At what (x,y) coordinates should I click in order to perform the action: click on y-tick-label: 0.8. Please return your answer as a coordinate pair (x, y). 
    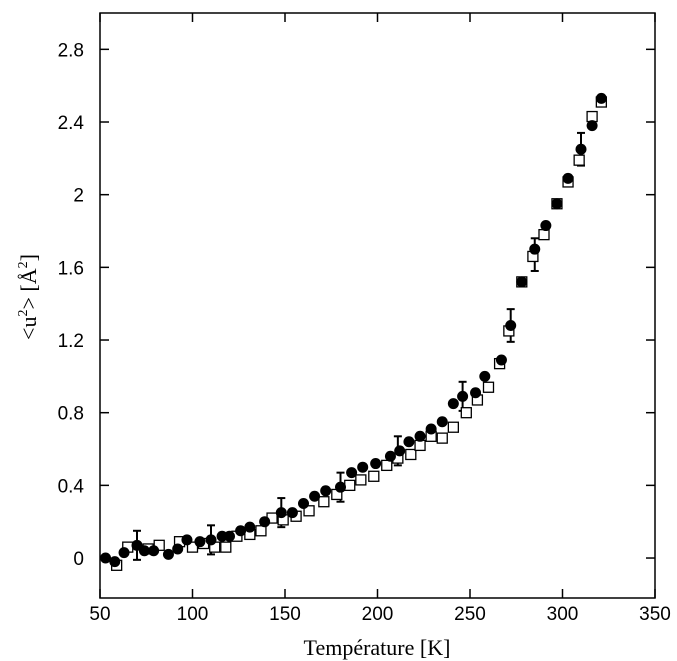
    Looking at the image, I should click on (71, 414).